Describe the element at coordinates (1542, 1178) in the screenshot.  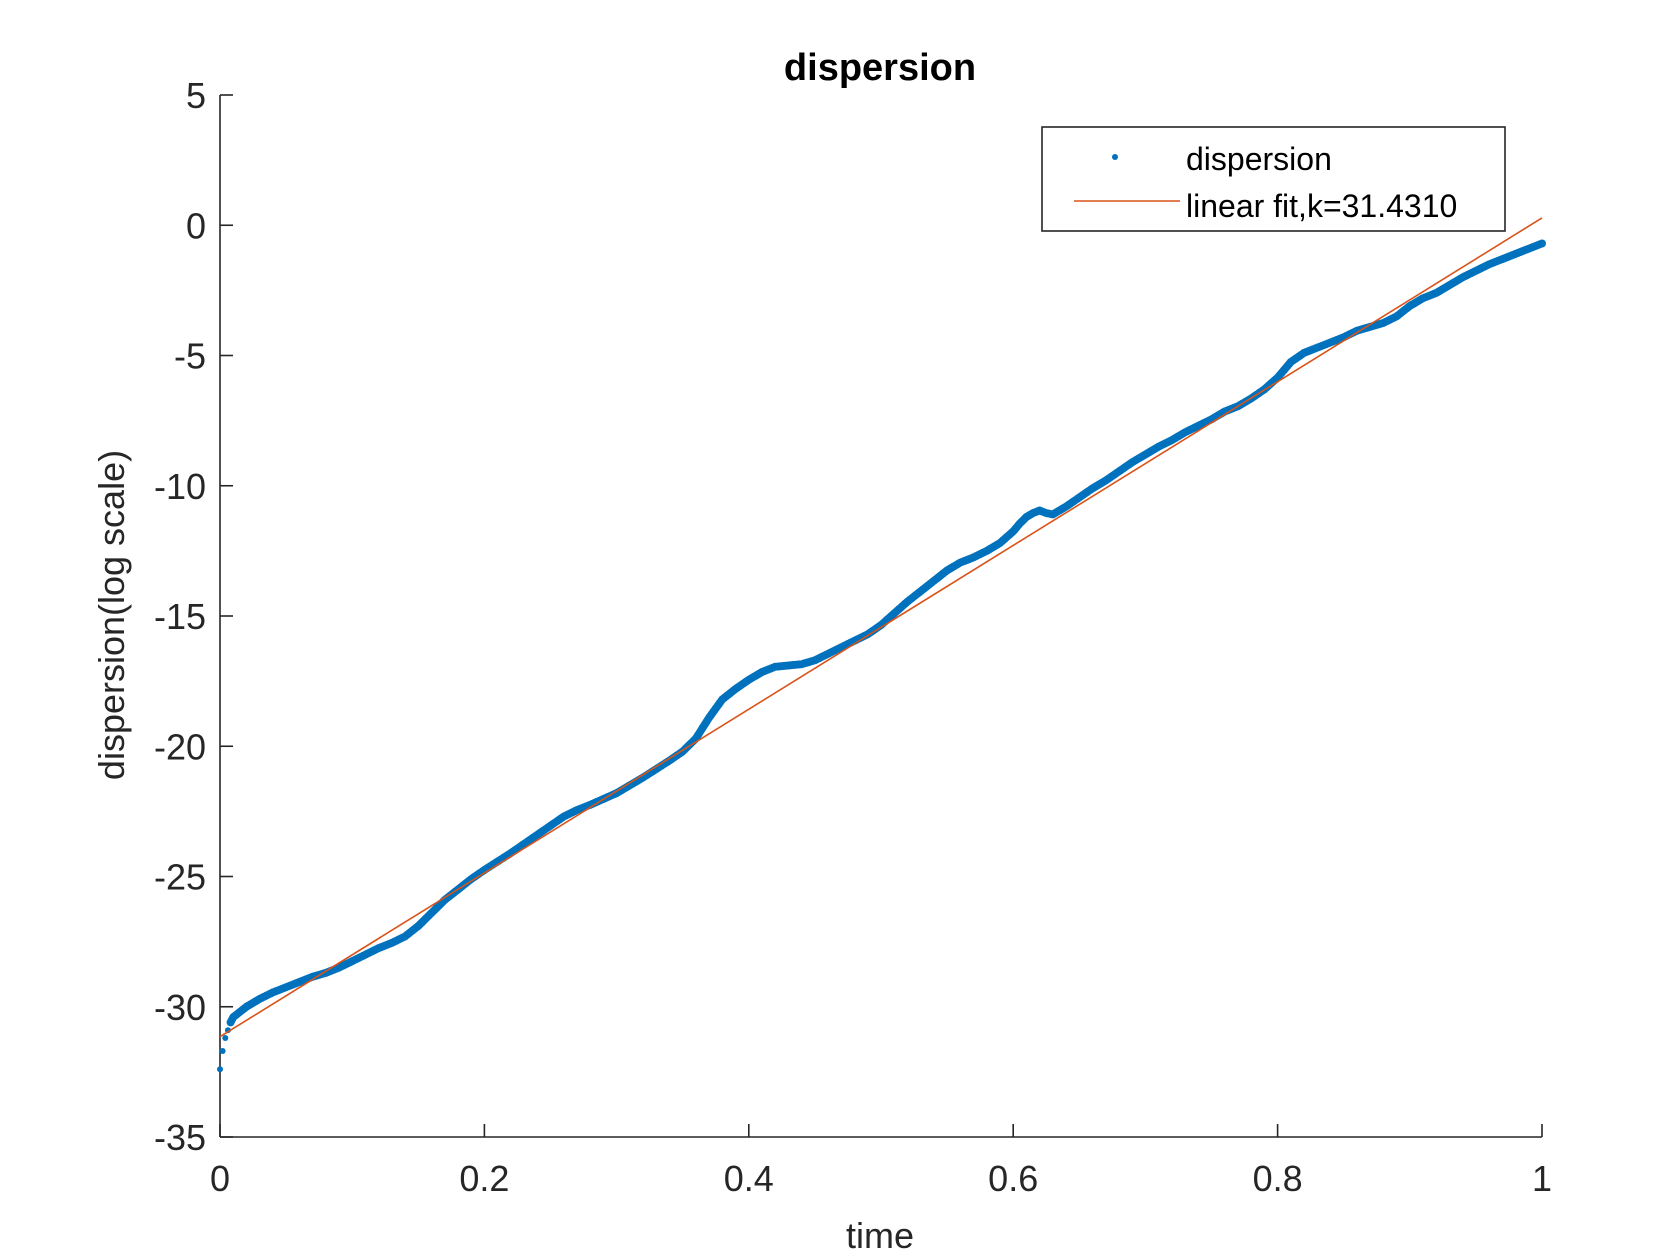
I see `x-tick-label: 1` at that location.